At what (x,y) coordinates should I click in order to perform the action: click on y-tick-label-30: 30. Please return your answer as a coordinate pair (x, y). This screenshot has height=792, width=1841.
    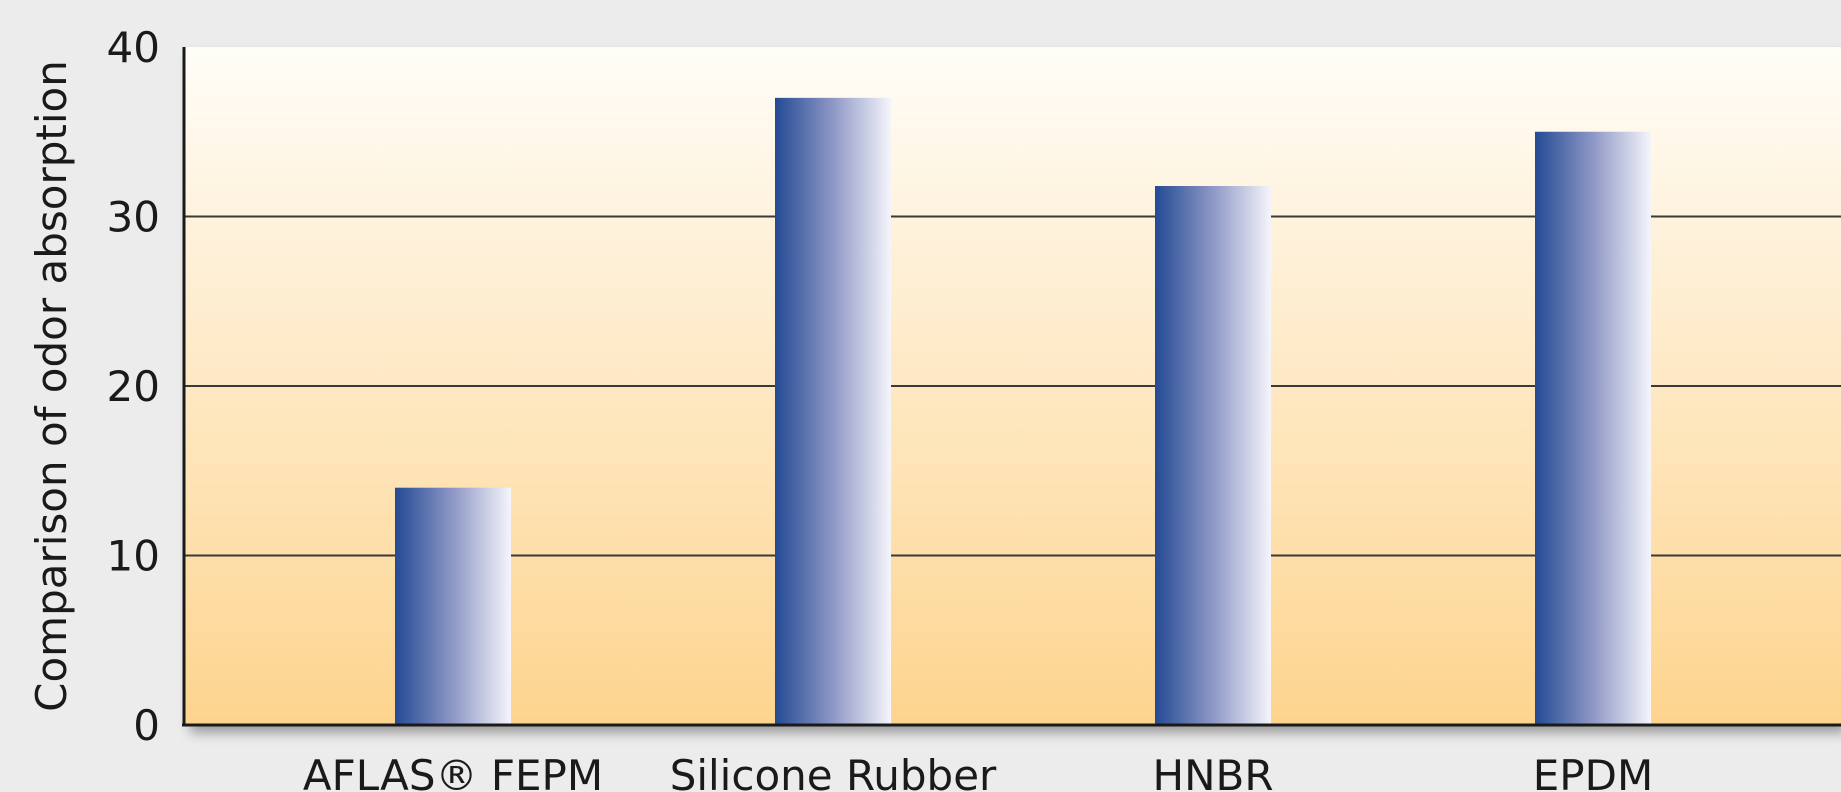
    Looking at the image, I should click on (133, 217).